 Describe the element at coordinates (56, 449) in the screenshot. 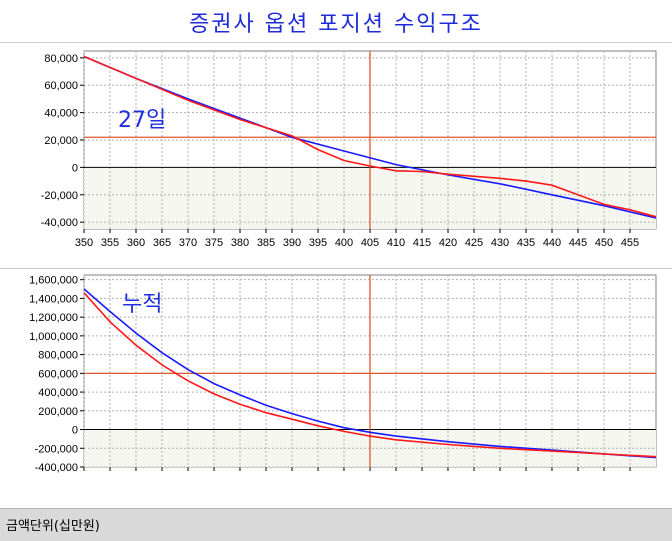

I see `y-tick-label: -200,000` at that location.